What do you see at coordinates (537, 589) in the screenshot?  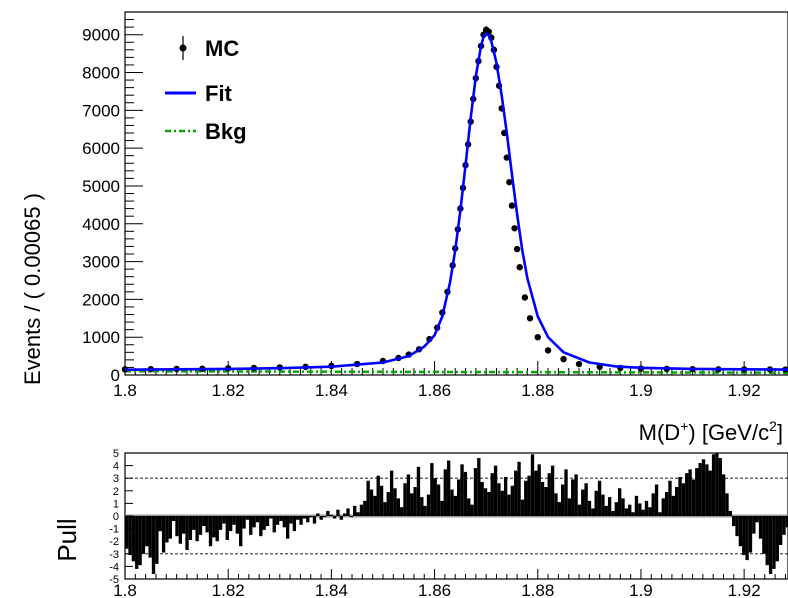 I see `pull-x-tick-label: 1.88` at bounding box center [537, 589].